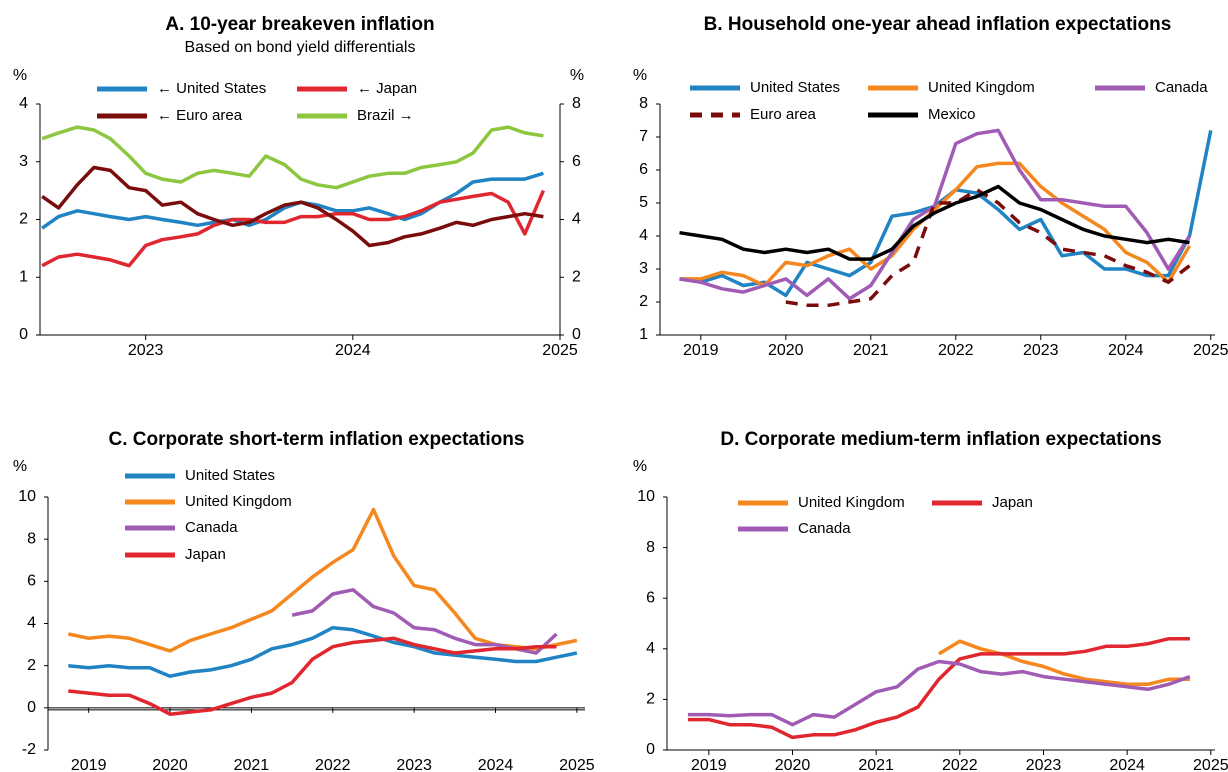 This screenshot has height=772, width=1228. Describe the element at coordinates (576, 219) in the screenshot. I see `y2-tick-label: 4` at that location.